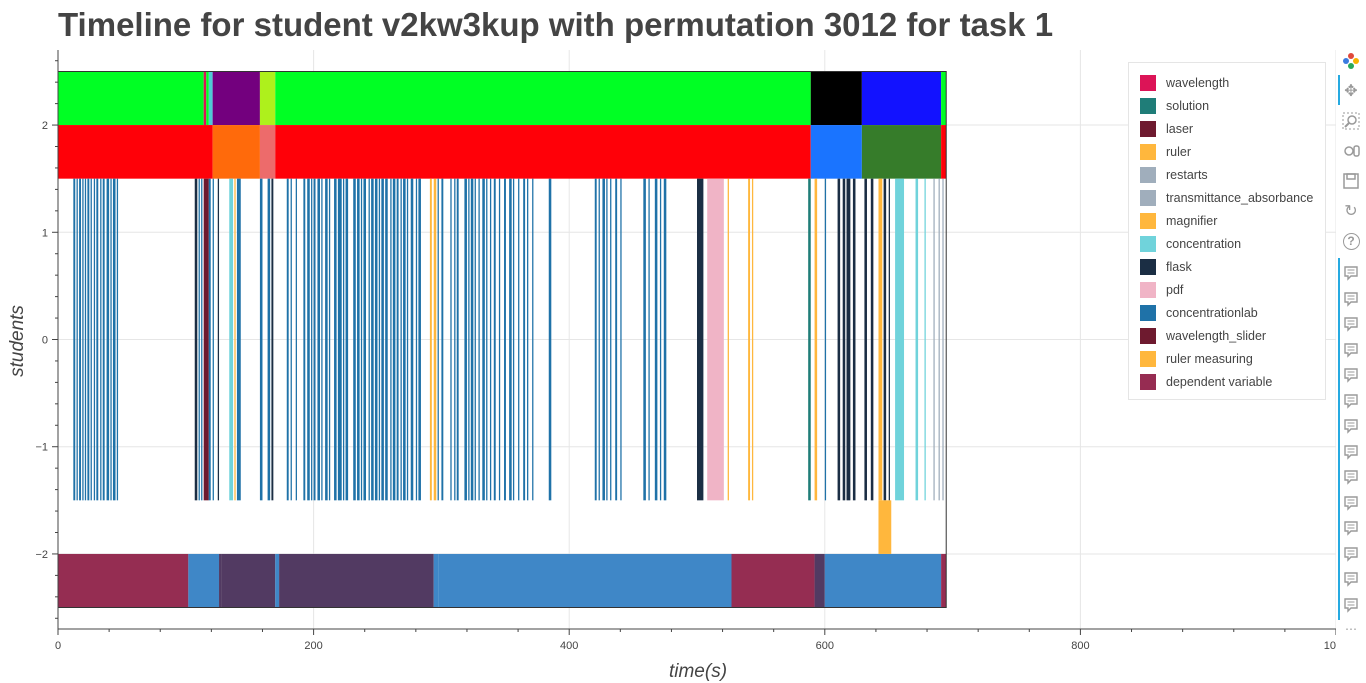 This screenshot has height=683, width=1366. What do you see at coordinates (1351, 181) in the screenshot?
I see `save-icon` at bounding box center [1351, 181].